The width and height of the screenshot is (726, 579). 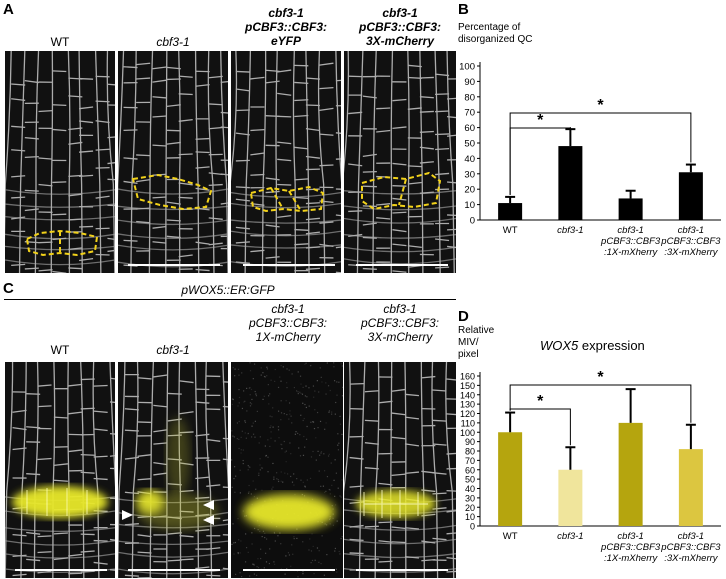 What do you see at coordinates (60, 470) in the screenshot?
I see `micrograph-c-wt` at bounding box center [60, 470].